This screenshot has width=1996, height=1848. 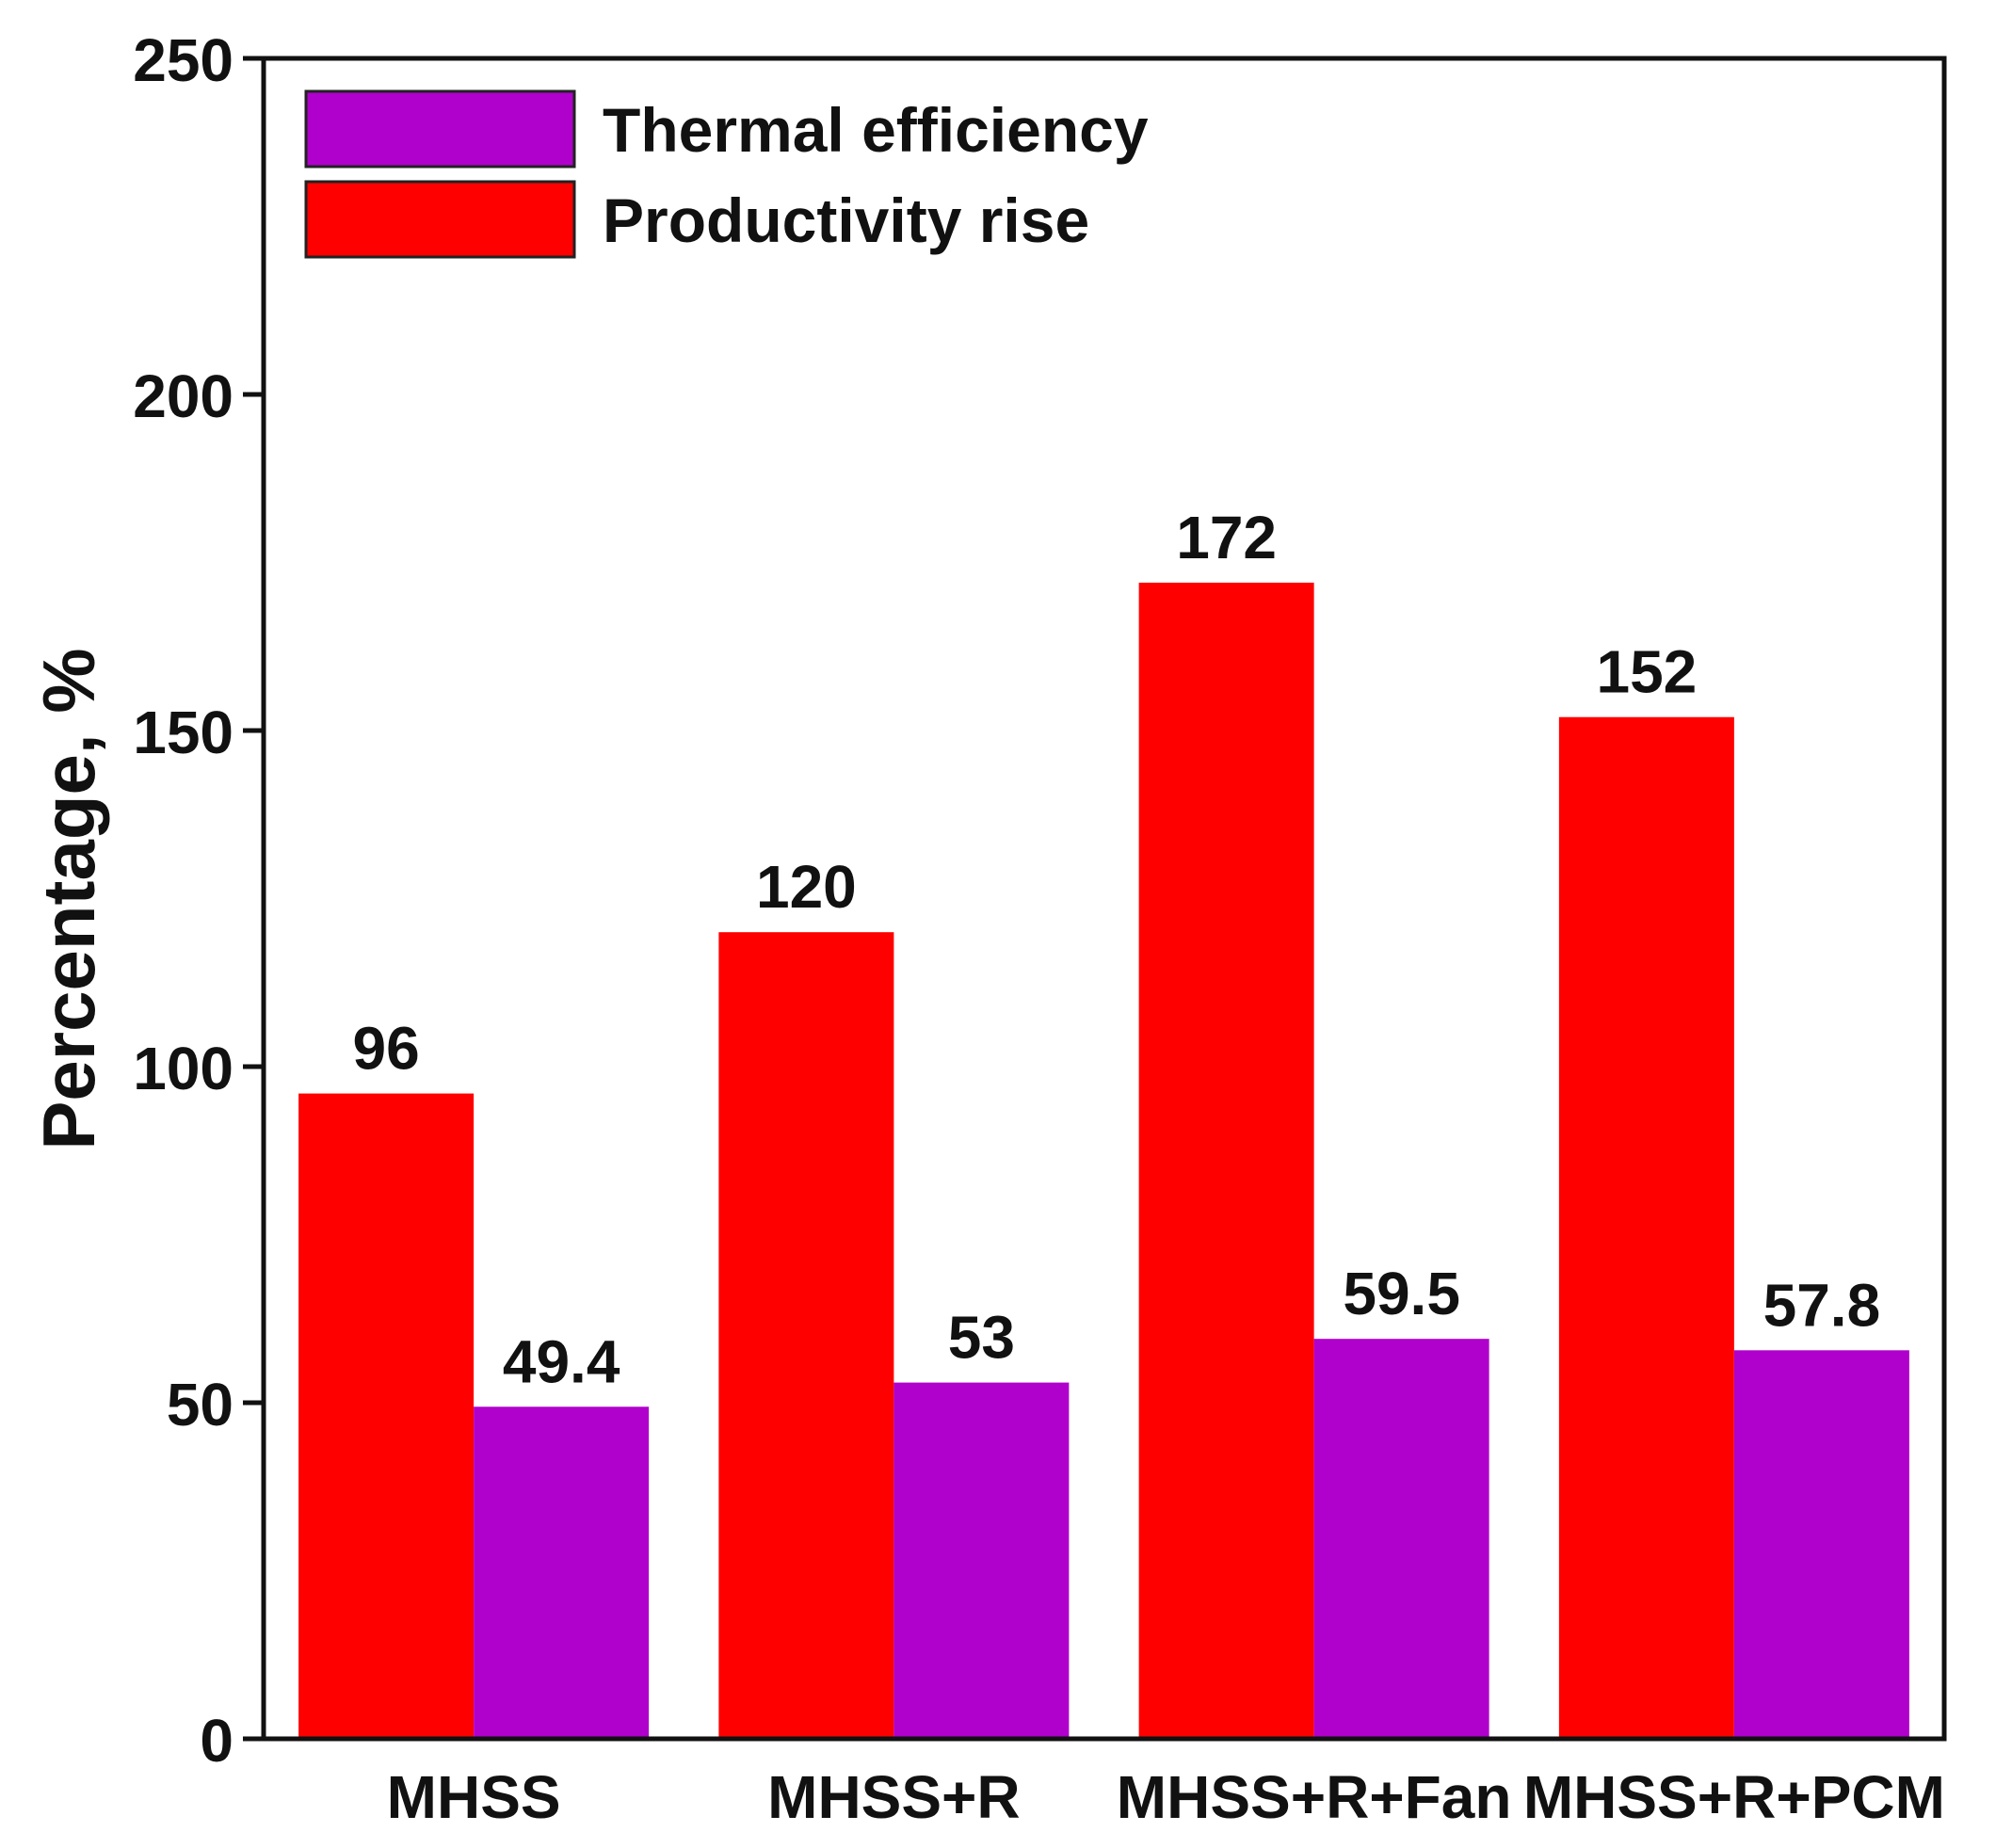 What do you see at coordinates (561, 1361) in the screenshot?
I see `data-label-thermal-efficiency-mhss: 49.4` at bounding box center [561, 1361].